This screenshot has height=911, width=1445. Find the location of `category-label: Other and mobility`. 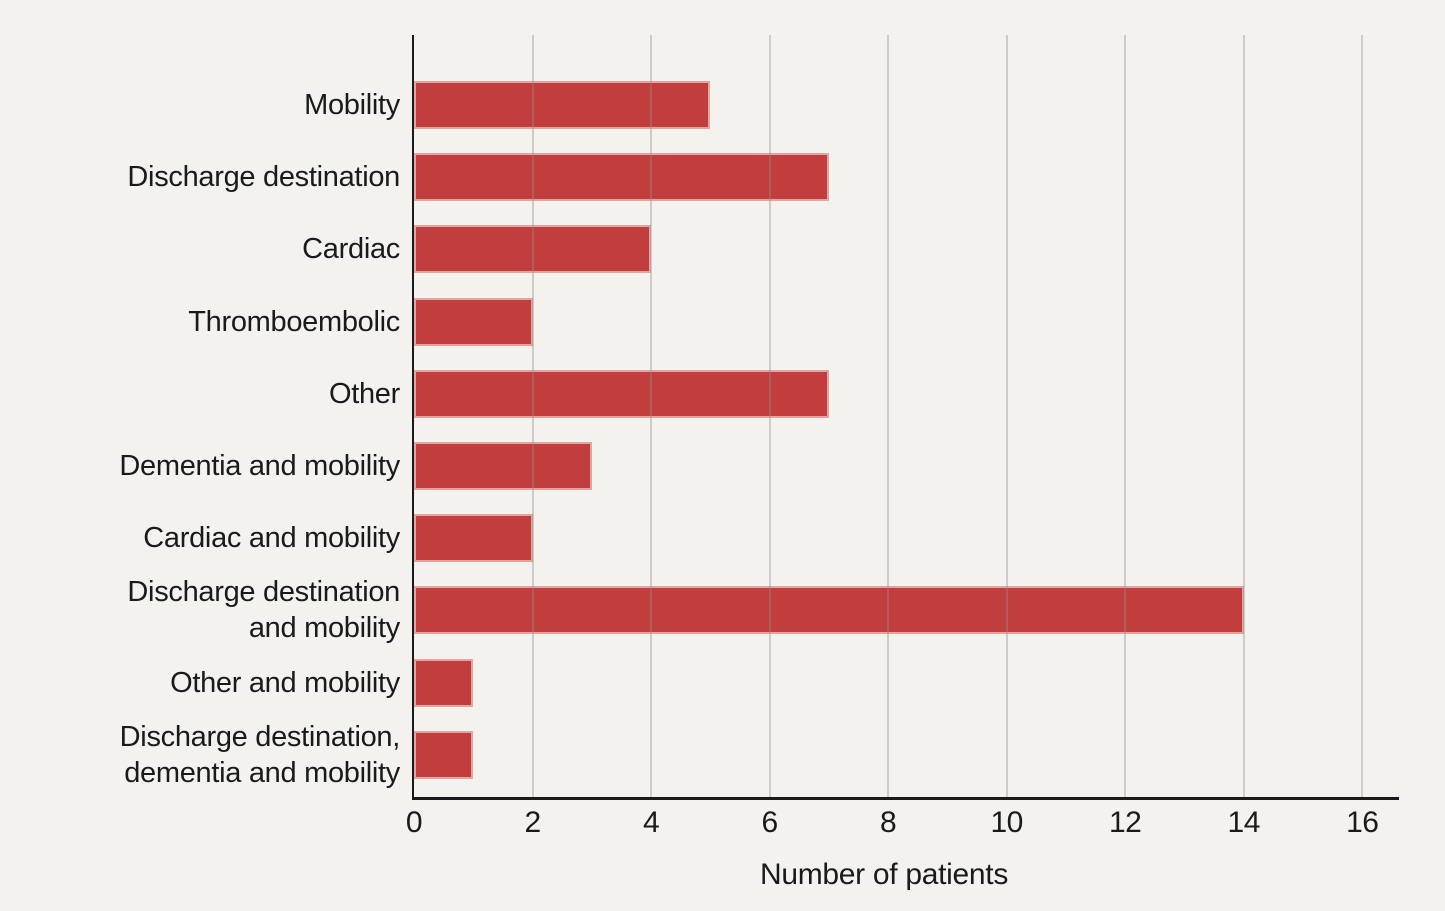

category-label: Other and mobility is located at coordinates (285, 682).